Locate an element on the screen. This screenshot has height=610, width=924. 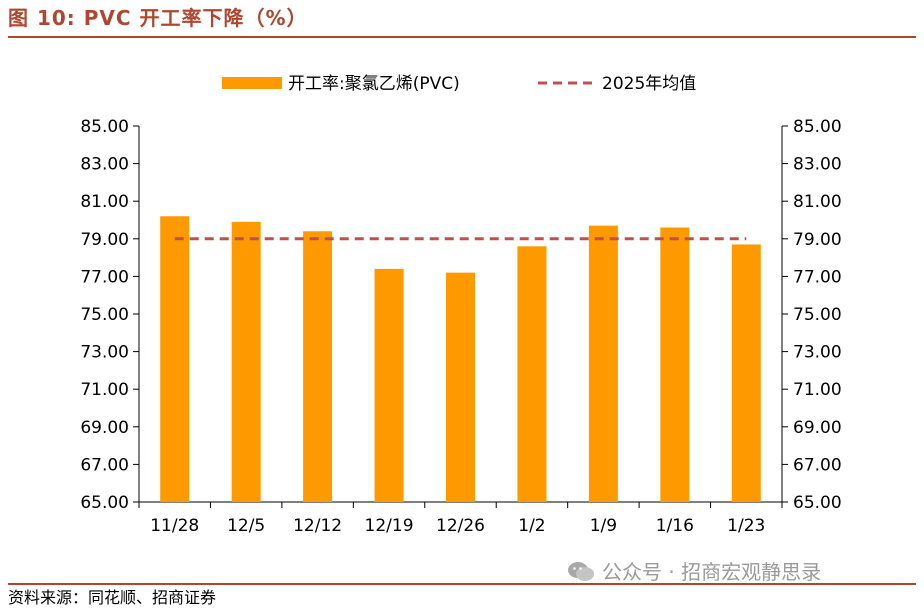
y-tick-label-right: 79.00 is located at coordinates (817, 240).